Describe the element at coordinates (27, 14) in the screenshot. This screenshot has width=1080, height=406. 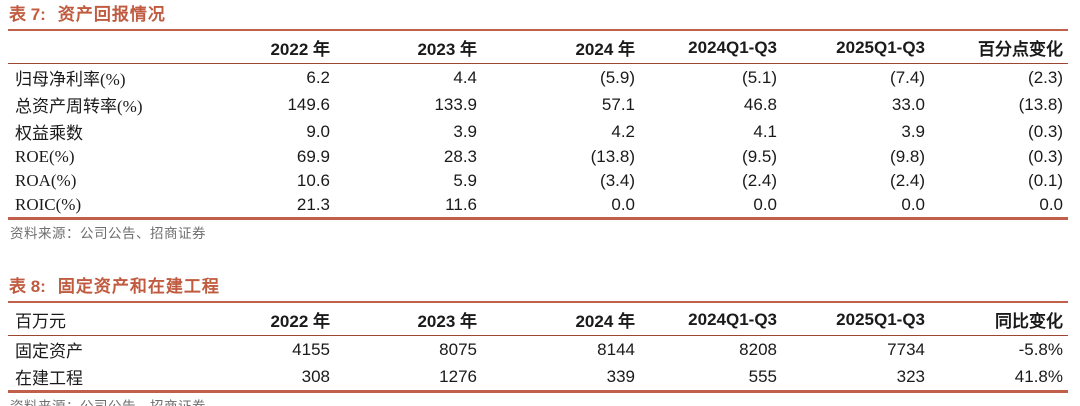
I see `table7-title-prefix: 表 7:` at that location.